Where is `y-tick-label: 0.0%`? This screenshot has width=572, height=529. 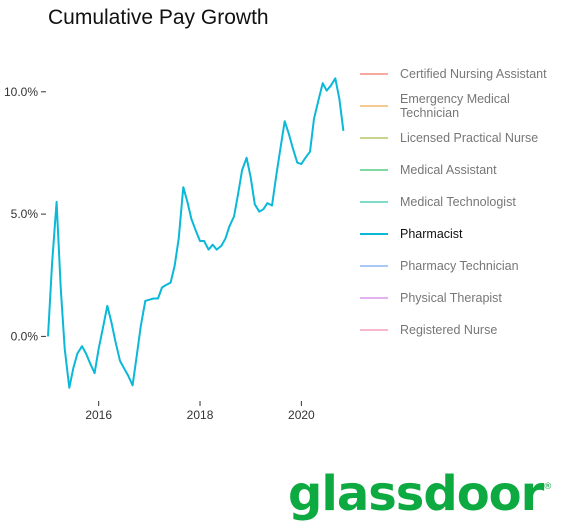 y-tick-label: 0.0% is located at coordinates (25, 336).